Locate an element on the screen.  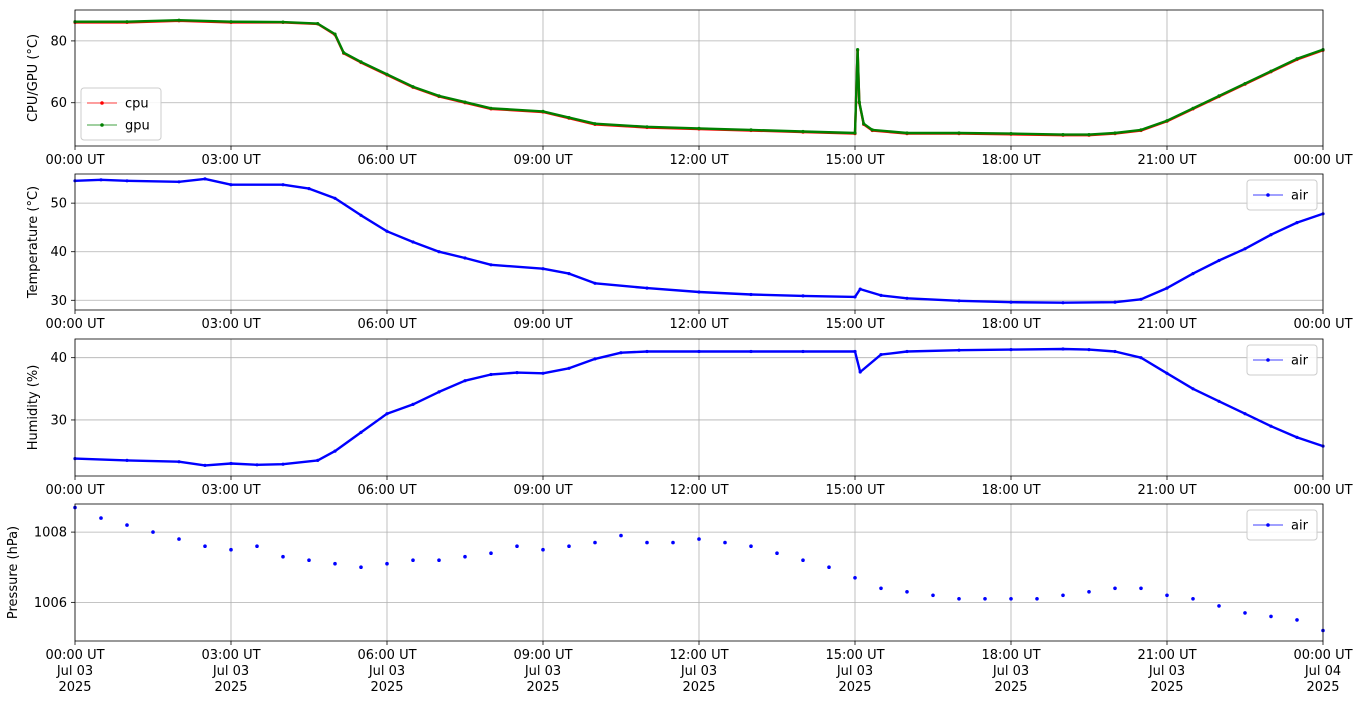
x-tick-date-label: Jul 04 is located at coordinates (1322, 671).